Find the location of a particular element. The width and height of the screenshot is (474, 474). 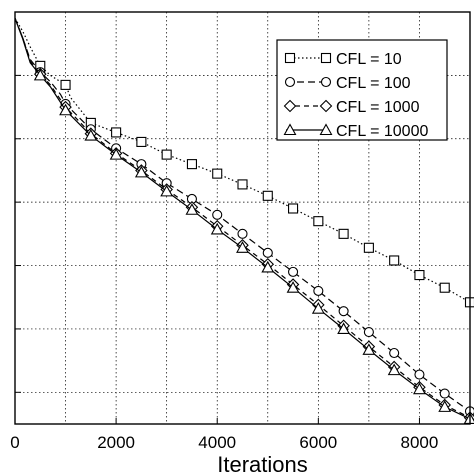

legend-label: CFL = 1000 is located at coordinates (378, 107).